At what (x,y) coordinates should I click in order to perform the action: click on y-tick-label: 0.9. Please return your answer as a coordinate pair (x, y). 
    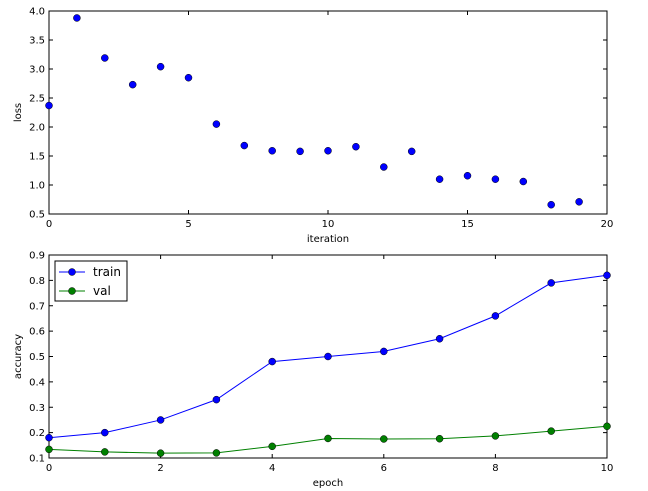
    Looking at the image, I should click on (37, 256).